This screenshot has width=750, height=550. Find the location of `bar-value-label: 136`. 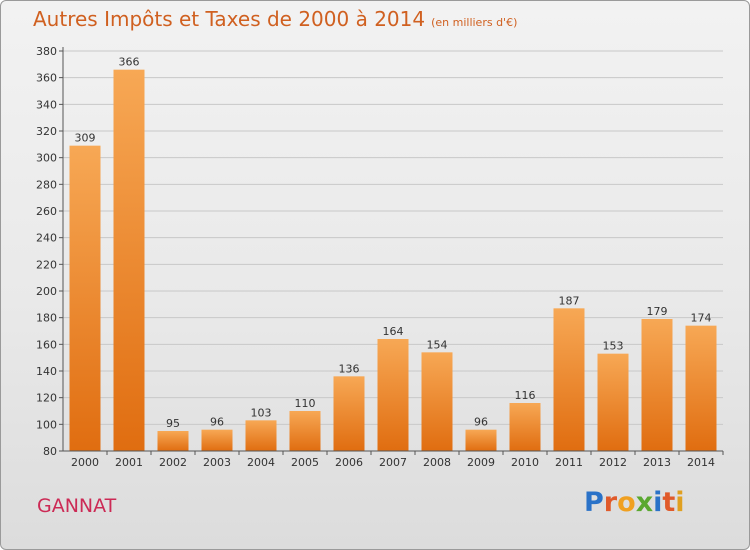

bar-value-label: 136 is located at coordinates (349, 368).